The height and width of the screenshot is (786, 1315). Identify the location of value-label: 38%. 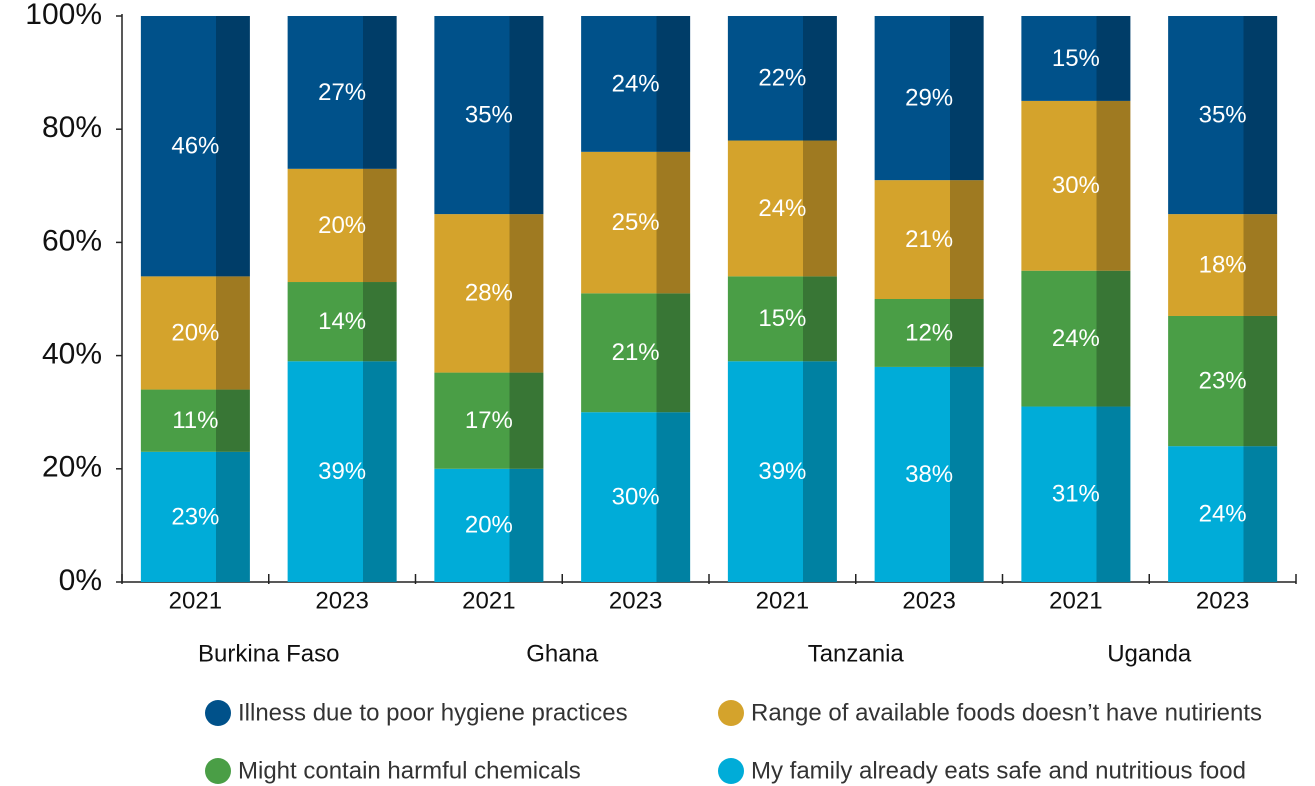
(929, 474).